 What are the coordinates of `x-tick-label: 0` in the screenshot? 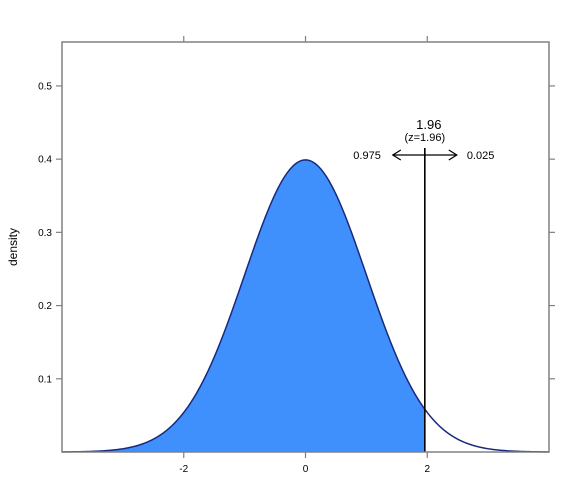 It's located at (306, 469).